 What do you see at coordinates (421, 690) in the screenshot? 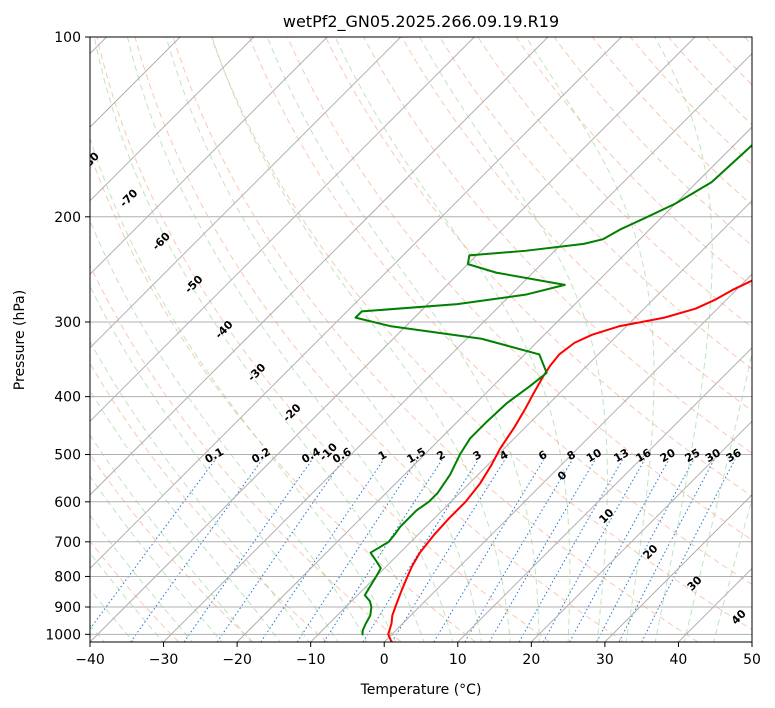
I see `x-axis-label: Temperature (°C)` at bounding box center [421, 690].